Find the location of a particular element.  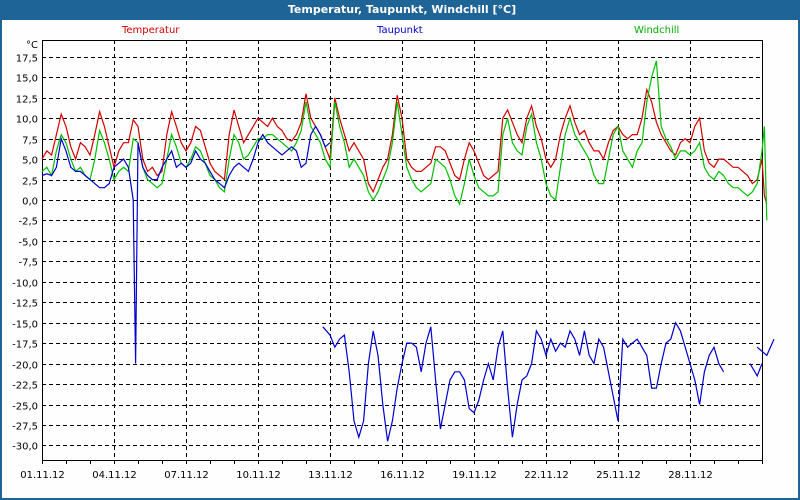

y-tick-label: 17,5 is located at coordinates (27, 59).